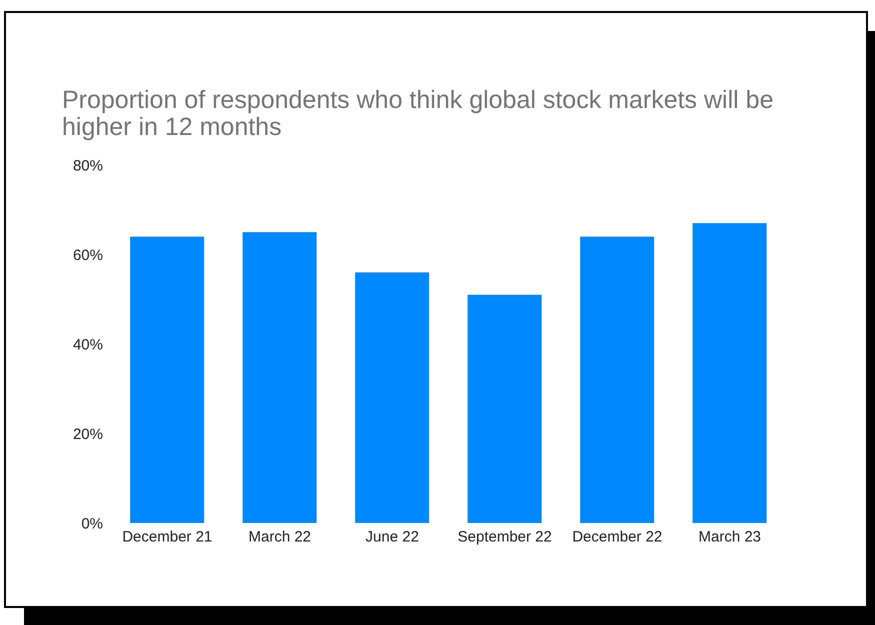  What do you see at coordinates (87, 255) in the screenshot?
I see `y-tick-label: 60%` at bounding box center [87, 255].